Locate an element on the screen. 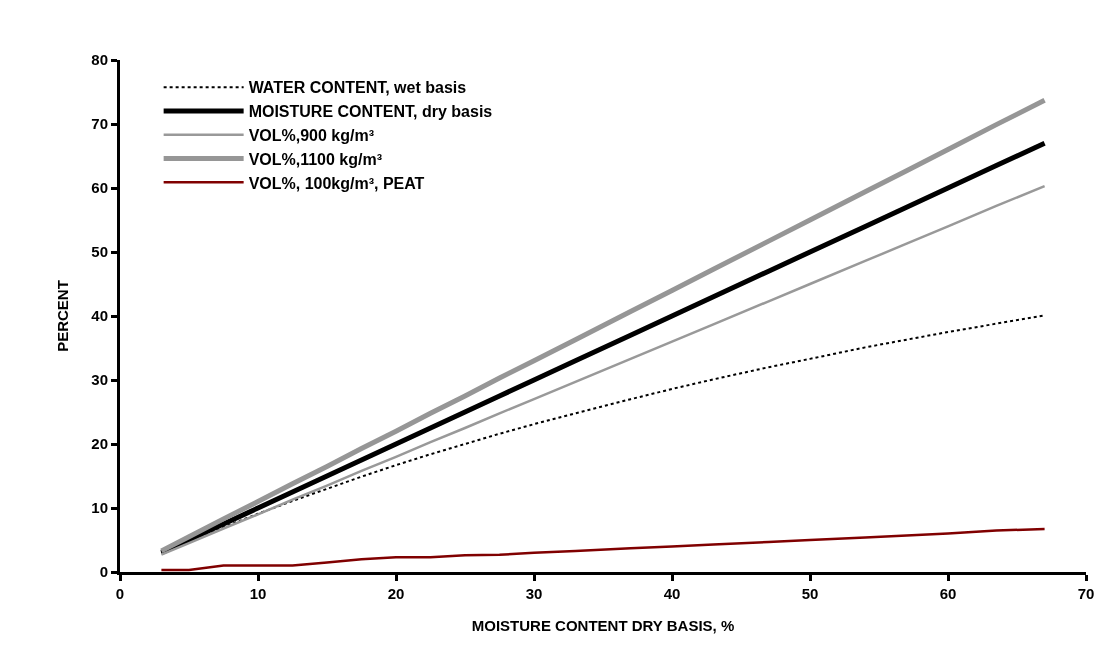 This screenshot has height=652, width=1100. line-series is located at coordinates (603, 549).